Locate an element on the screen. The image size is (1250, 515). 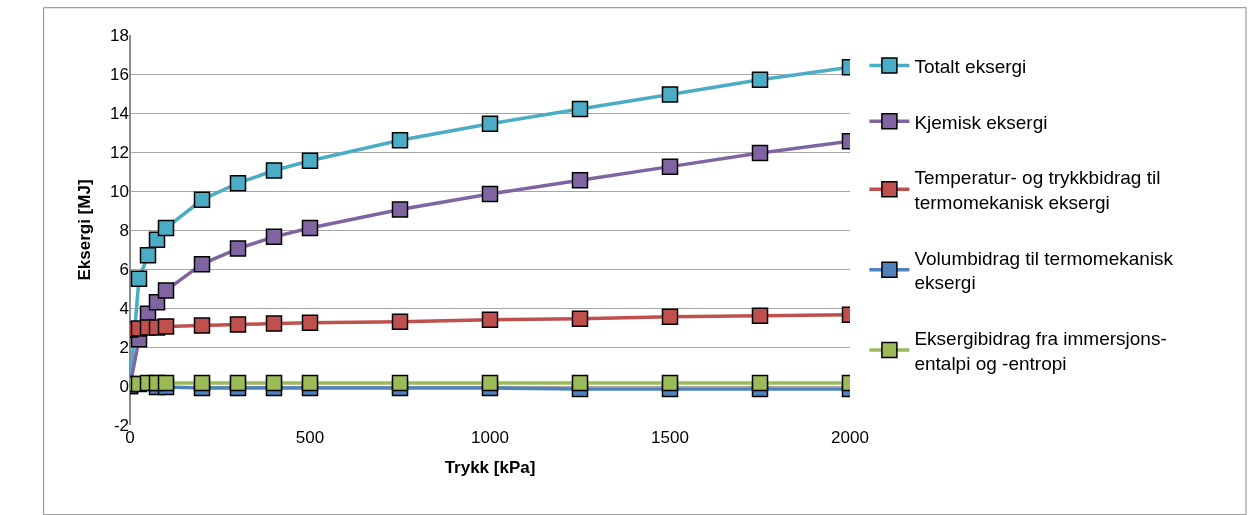
x-axis-title: Trykk [kPa] is located at coordinates (490, 468).